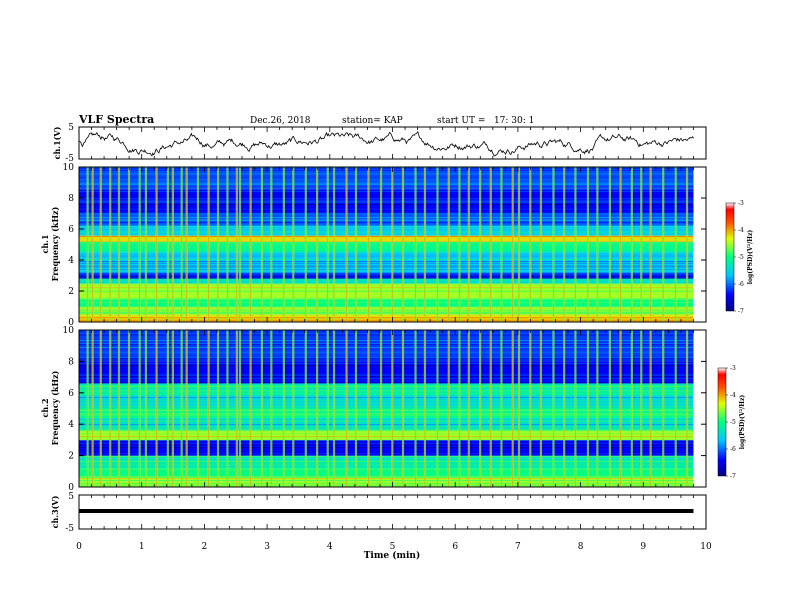 This screenshot has width=792, height=612. I want to click on date-label: Dec.26, 2018, so click(280, 121).